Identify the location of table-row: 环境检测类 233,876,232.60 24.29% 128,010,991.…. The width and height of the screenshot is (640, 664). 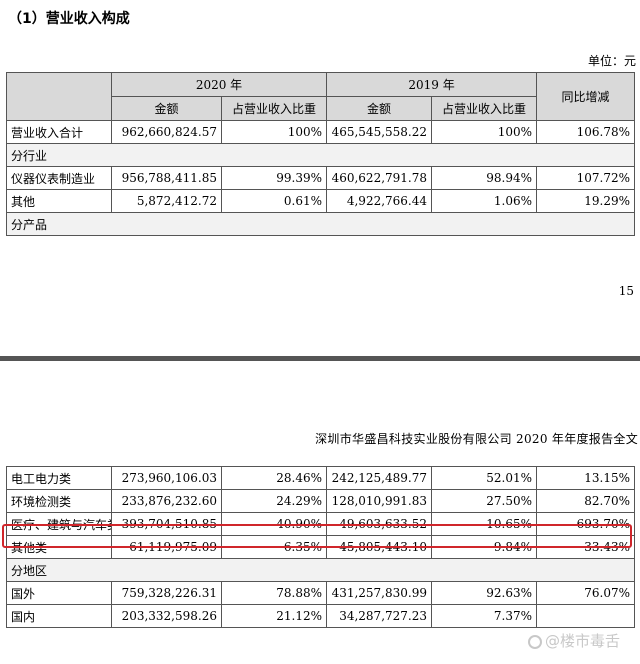
(320, 501).